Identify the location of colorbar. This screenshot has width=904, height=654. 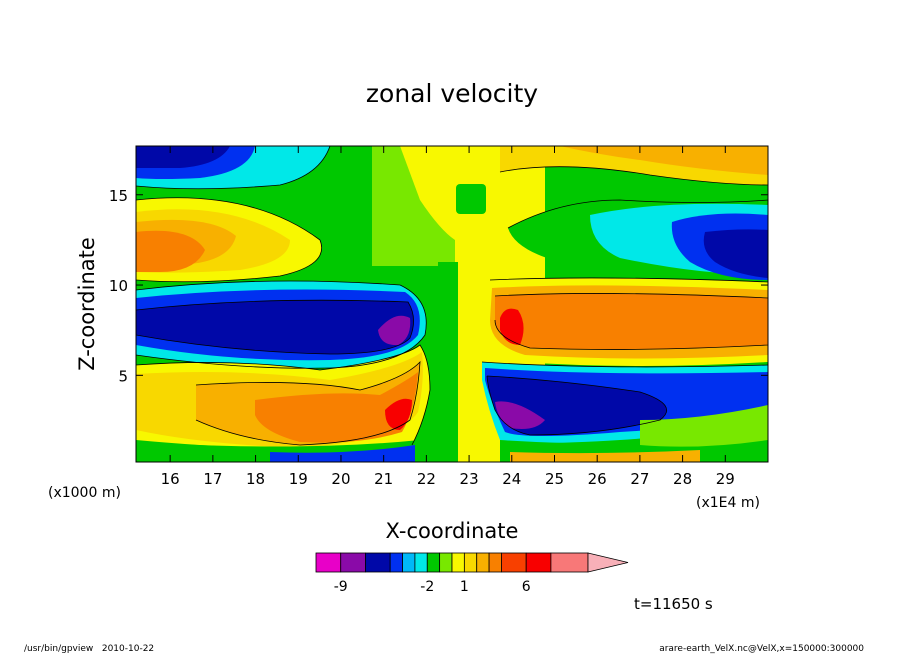
(472, 562).